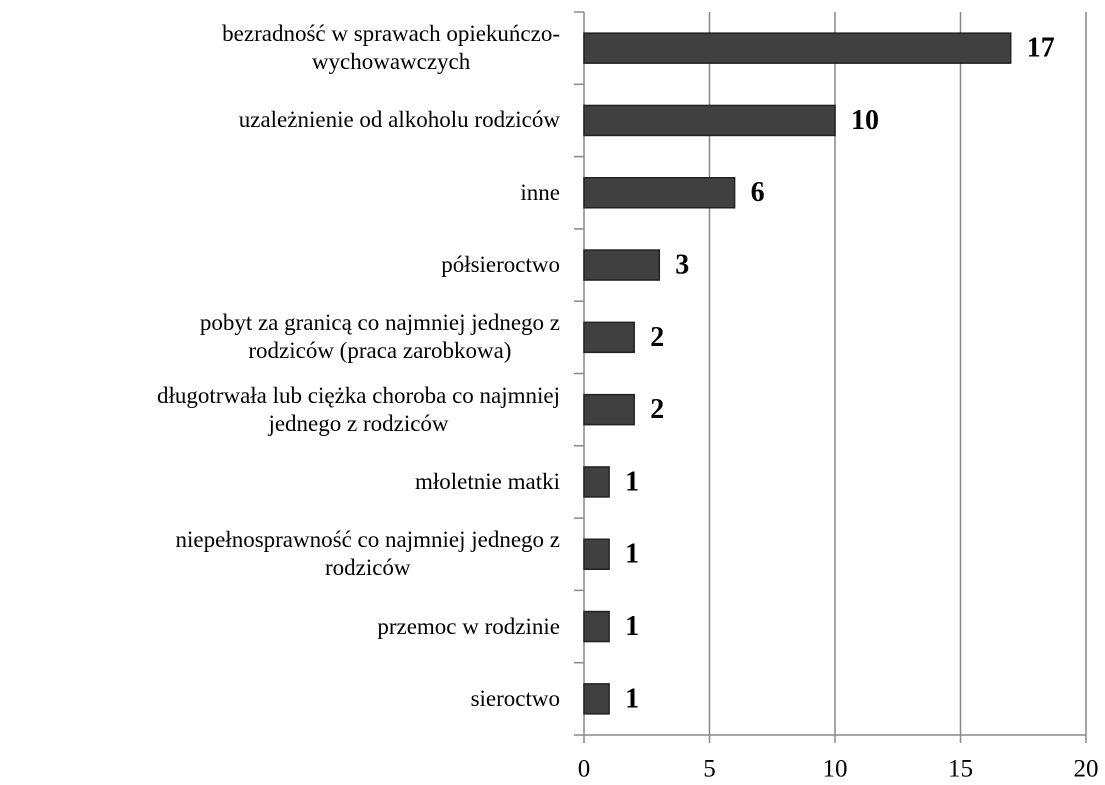  I want to click on value-label: 10, so click(865, 120).